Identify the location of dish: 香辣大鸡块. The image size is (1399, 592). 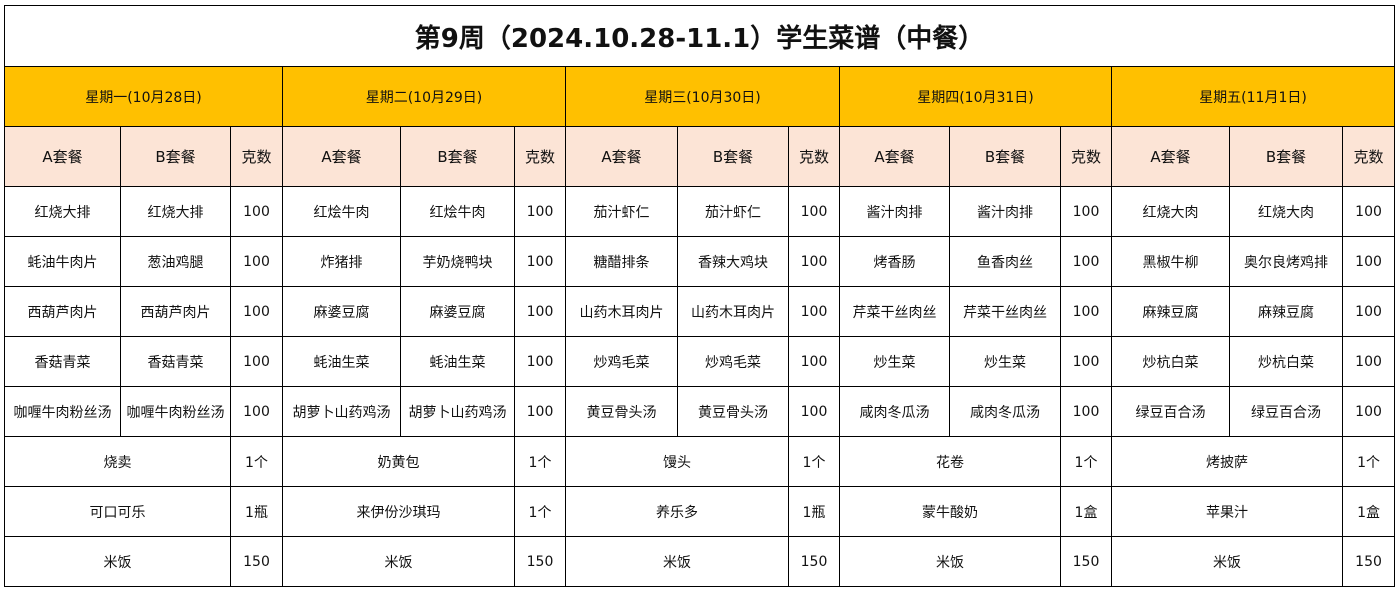
(733, 261).